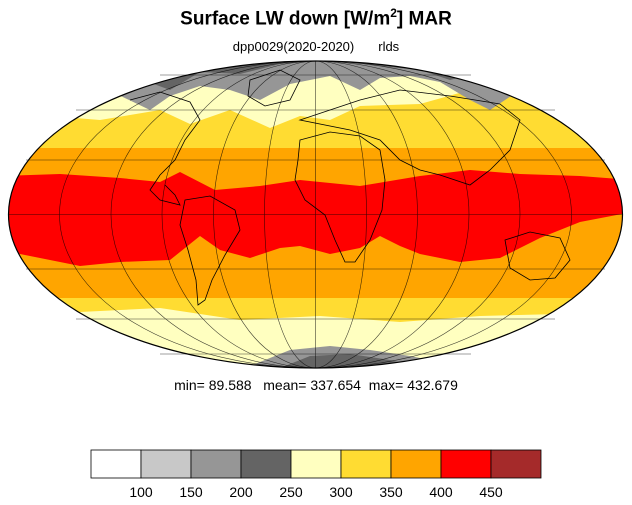  I want to click on coastline-greenland, so click(274, 88).